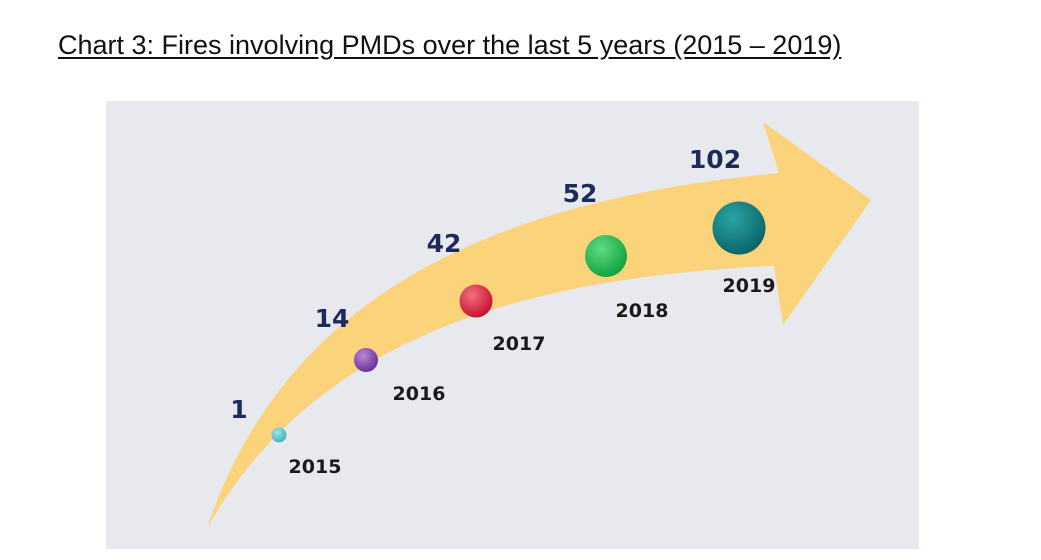  I want to click on value-label-2019: 102, so click(715, 159).